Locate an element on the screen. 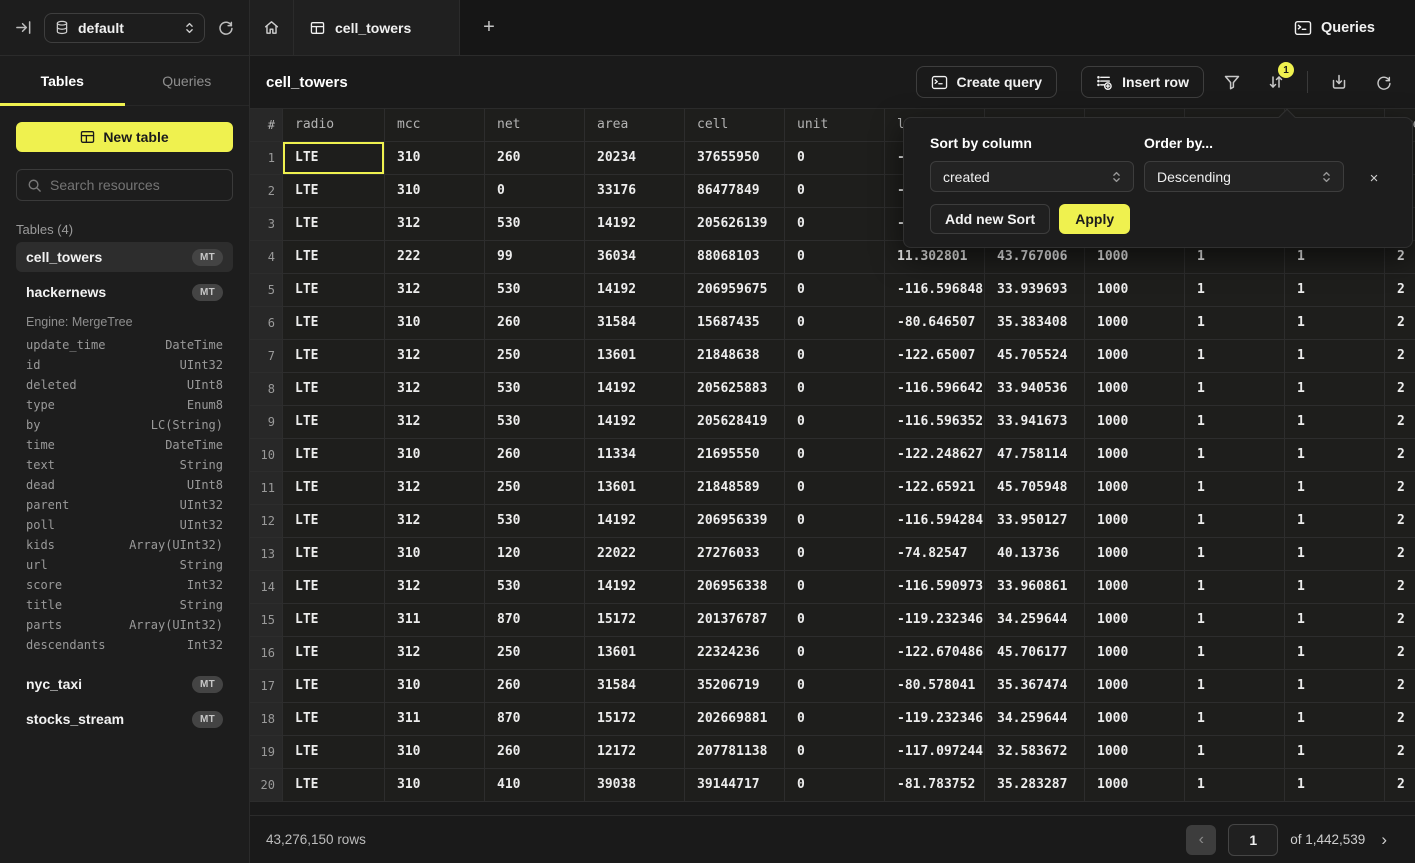  cell: -122.65921 is located at coordinates (935, 488).